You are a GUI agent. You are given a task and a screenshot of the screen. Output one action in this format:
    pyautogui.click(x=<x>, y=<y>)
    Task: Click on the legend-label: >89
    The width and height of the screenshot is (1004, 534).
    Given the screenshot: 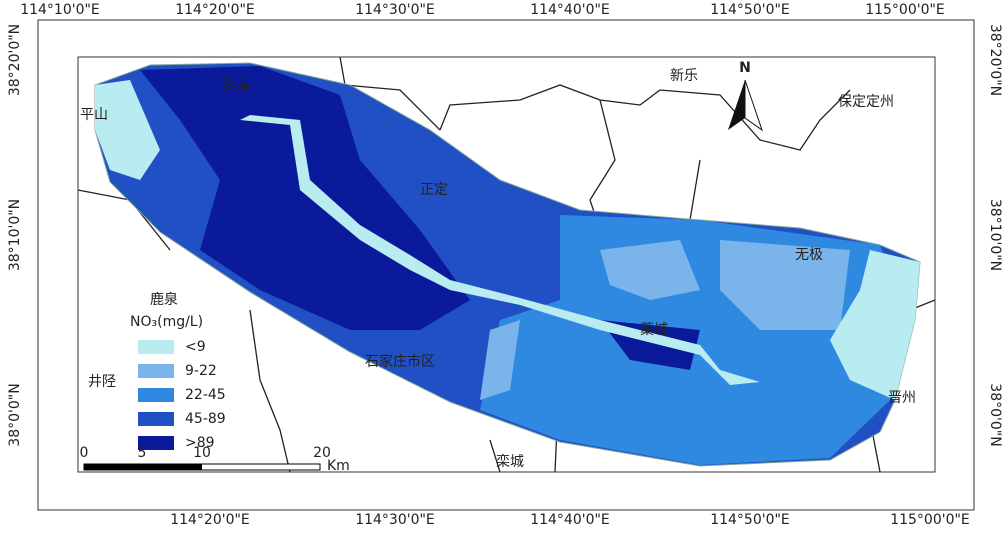 What is the action you would take?
    pyautogui.click(x=200, y=443)
    